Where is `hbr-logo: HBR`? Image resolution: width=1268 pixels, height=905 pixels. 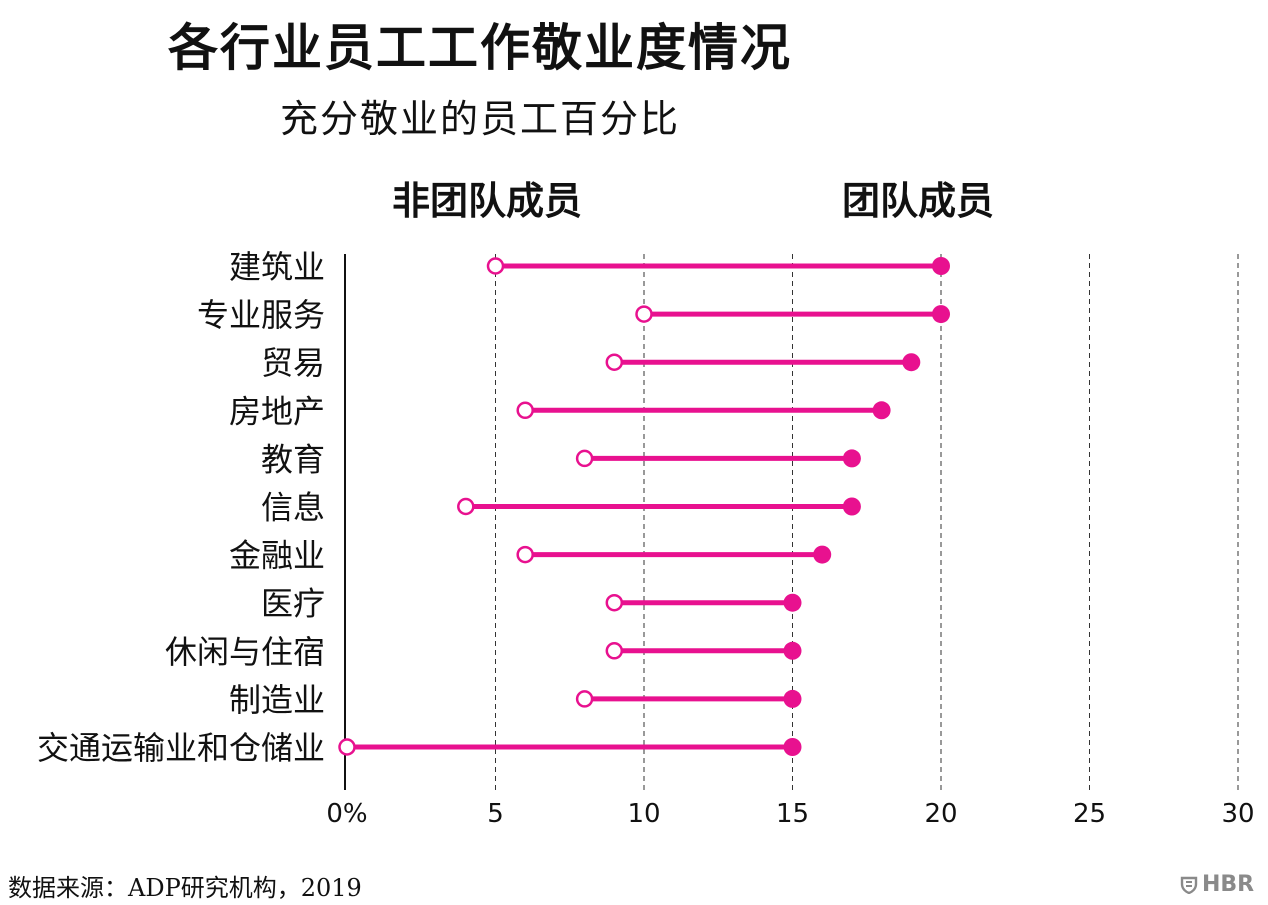 hbr-logo: HBR is located at coordinates (1217, 884).